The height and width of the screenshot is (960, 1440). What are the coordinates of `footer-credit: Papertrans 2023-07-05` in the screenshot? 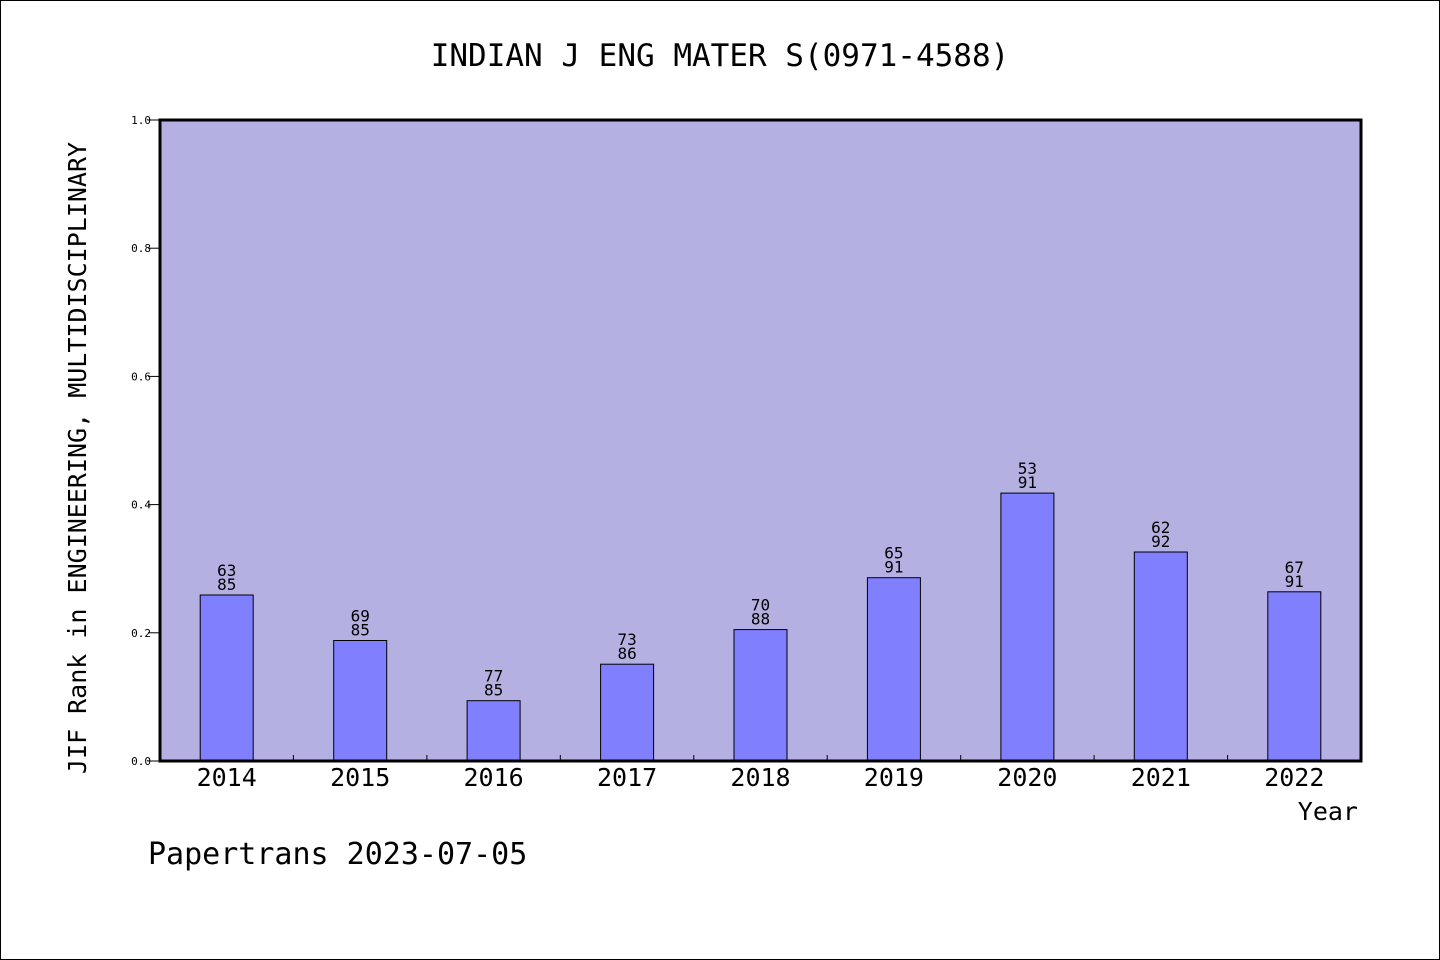 It's located at (337, 854).